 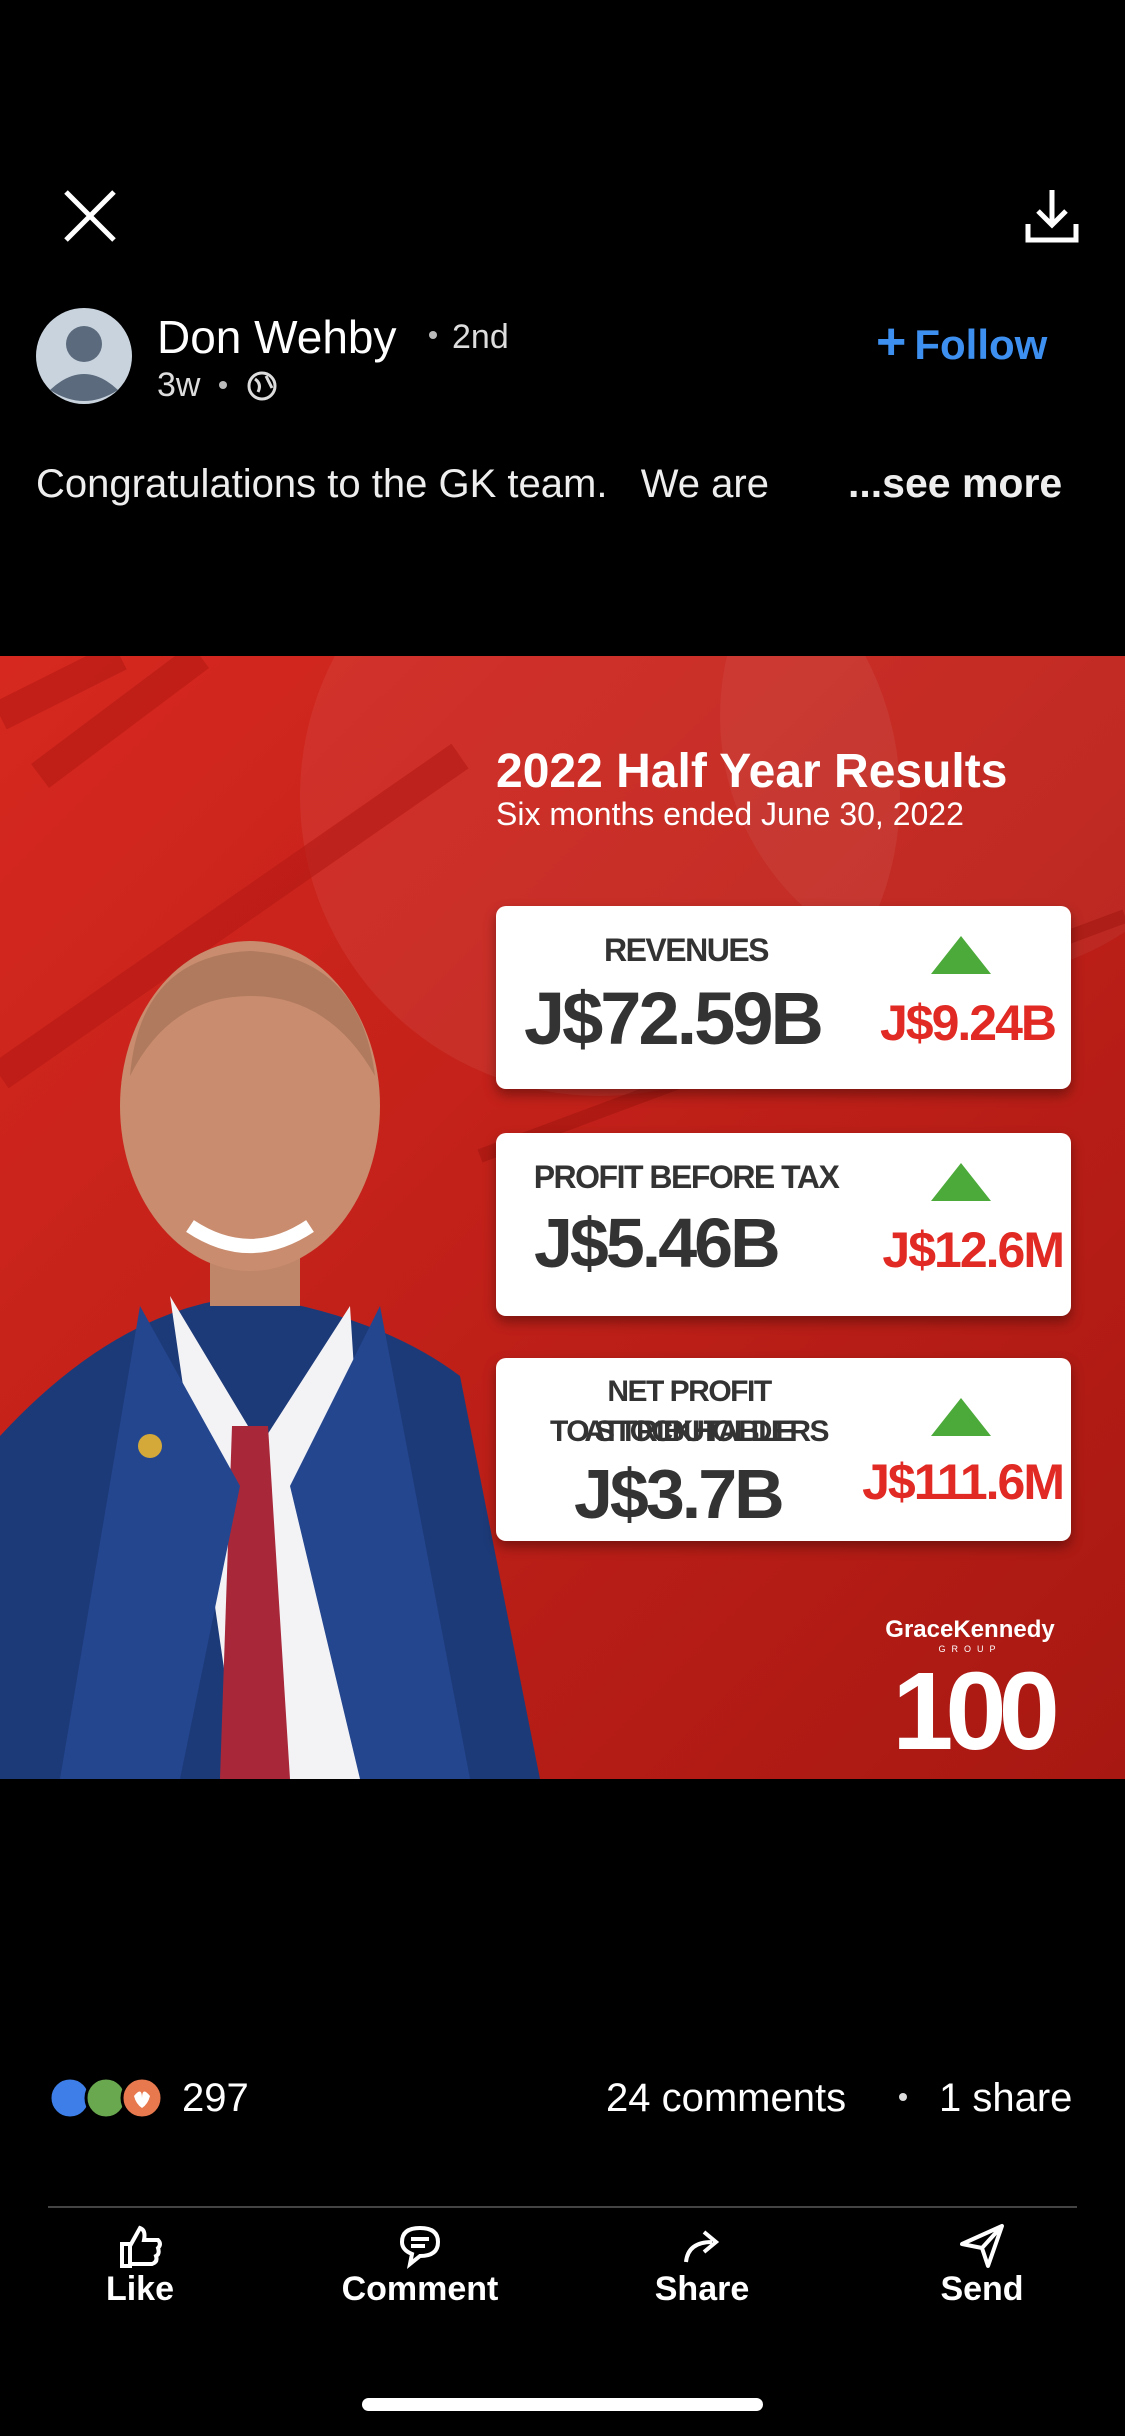 What do you see at coordinates (686, 950) in the screenshot?
I see `card-label: REVENUES` at bounding box center [686, 950].